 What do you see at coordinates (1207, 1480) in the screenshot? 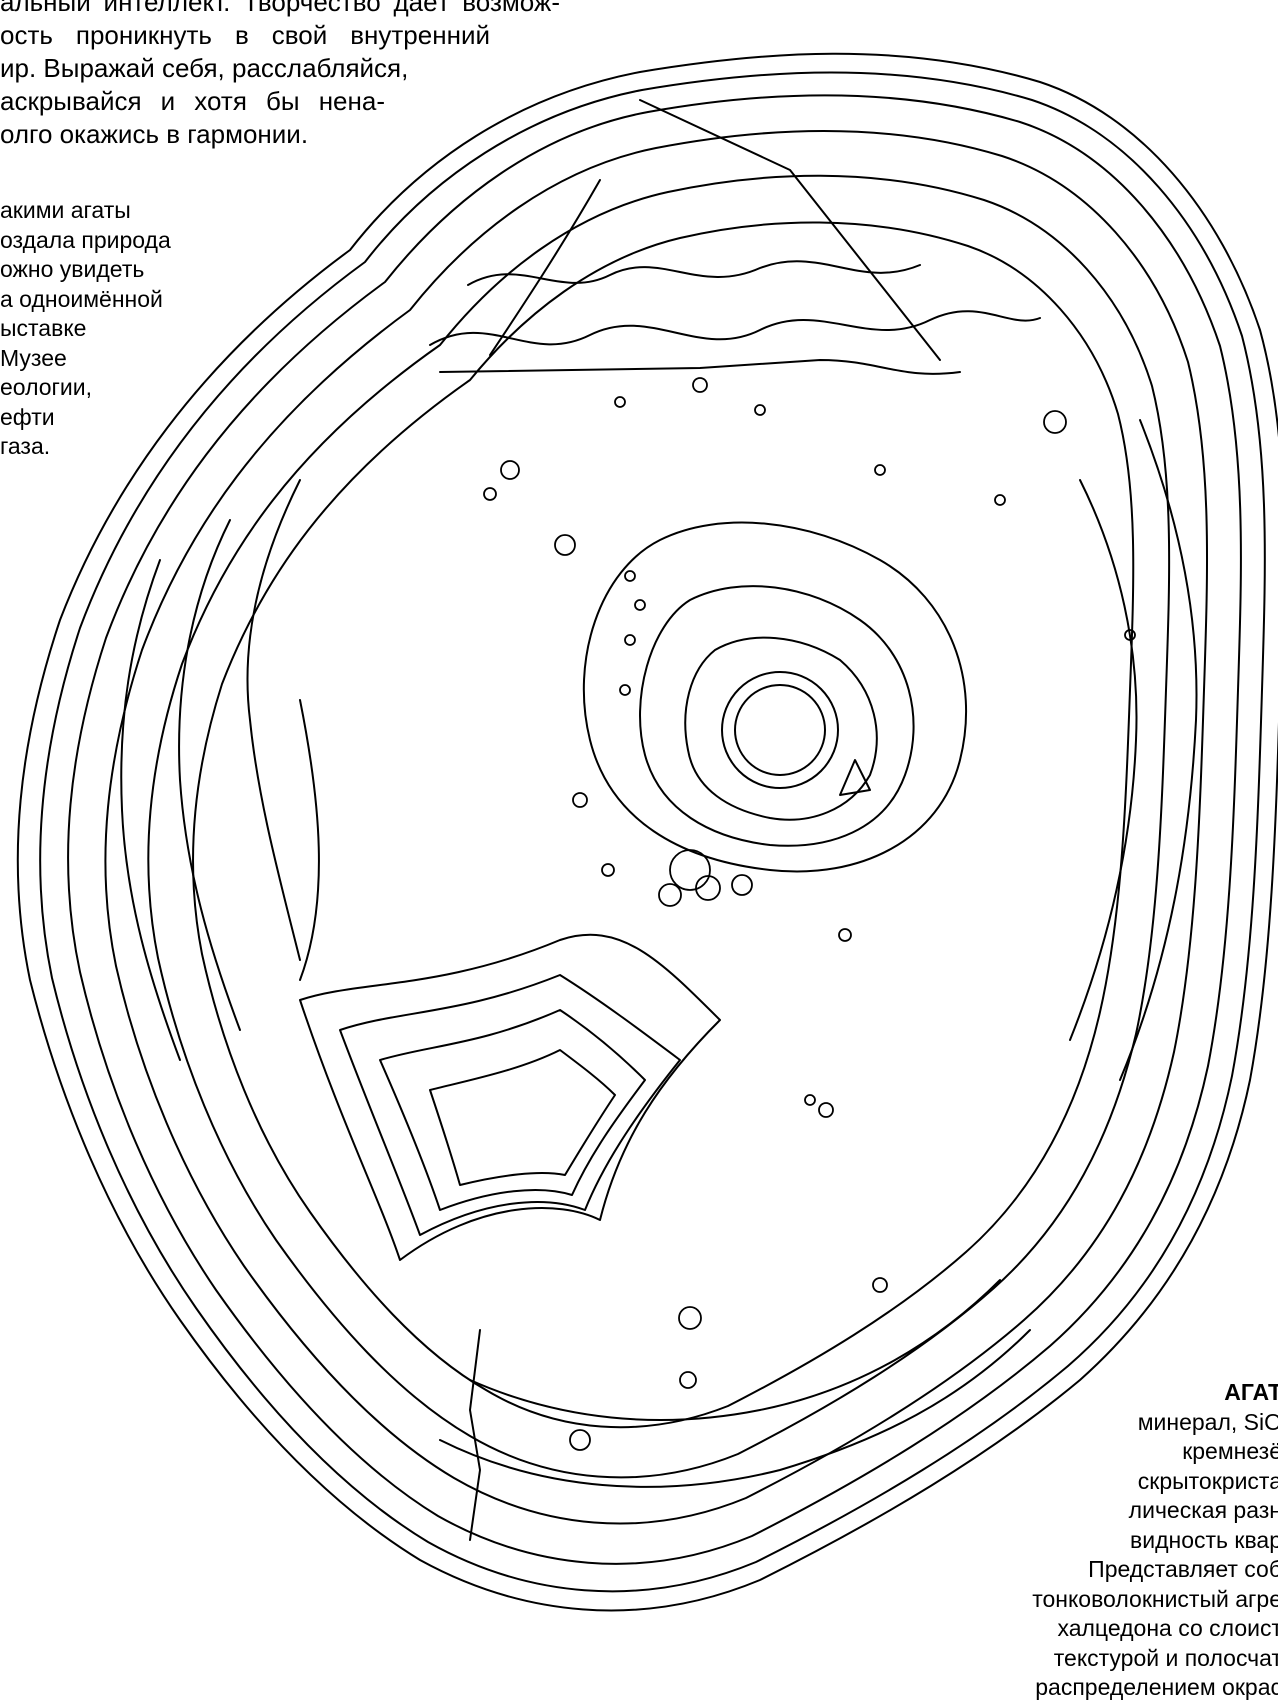
I see `agate-line: скрытокриста` at bounding box center [1207, 1480].